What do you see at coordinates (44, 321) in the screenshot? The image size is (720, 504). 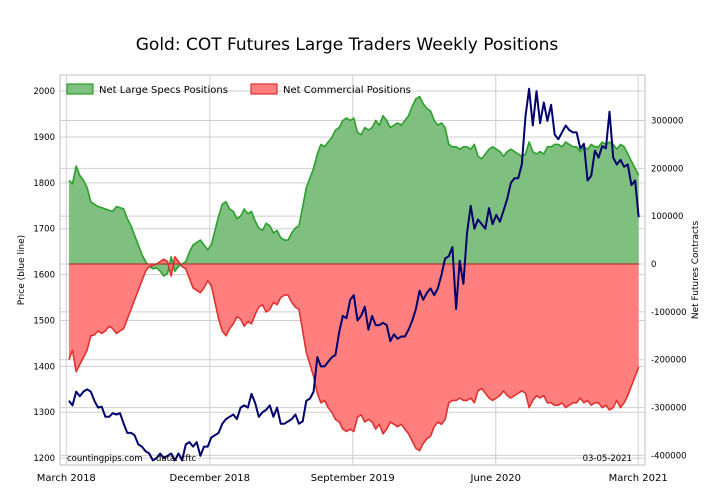 I see `left-tick-label: 1500` at bounding box center [44, 321].